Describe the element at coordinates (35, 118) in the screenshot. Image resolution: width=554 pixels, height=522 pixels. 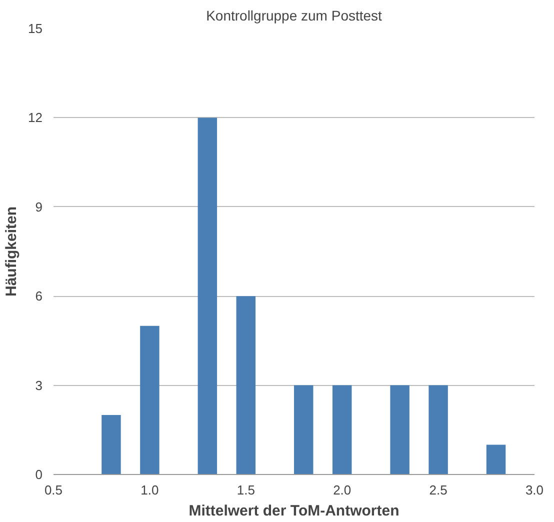
I see `y-tick-label: 12` at that location.